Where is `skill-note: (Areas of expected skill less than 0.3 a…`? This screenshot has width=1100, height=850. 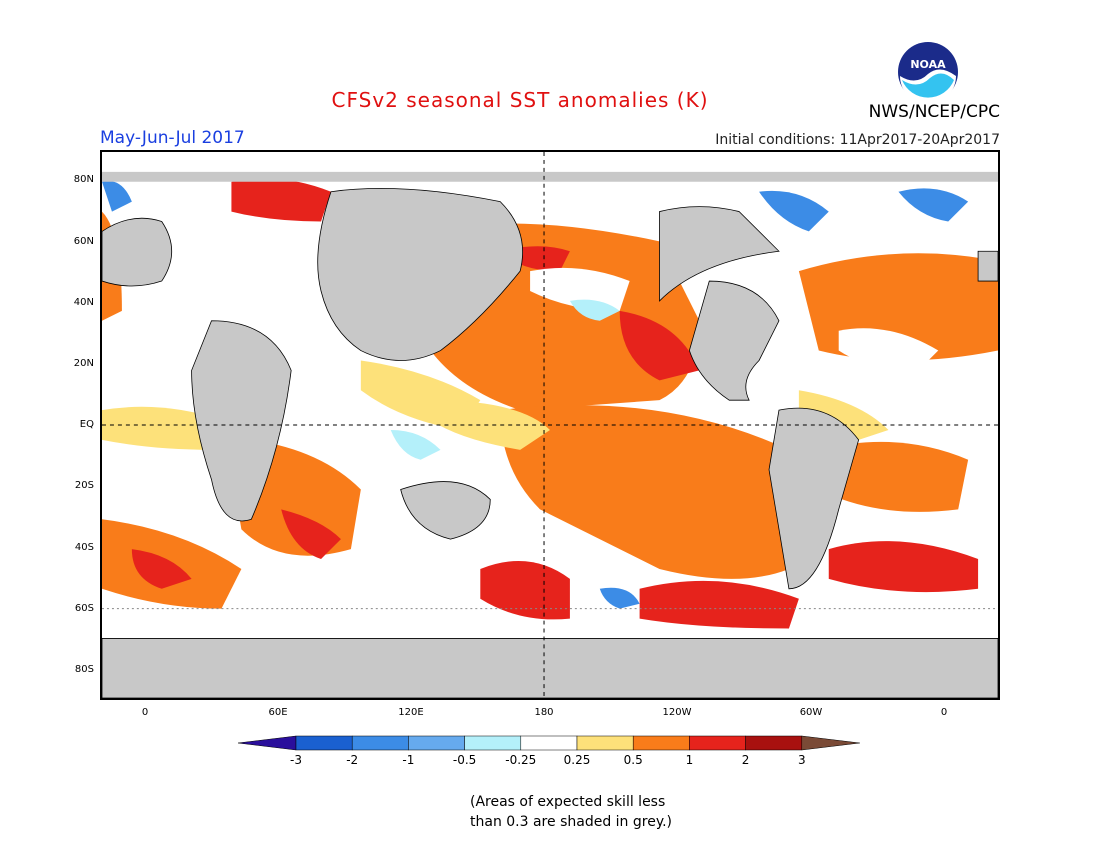
skill-note: (Areas of expected skill less than 0.3 a… is located at coordinates (571, 812).